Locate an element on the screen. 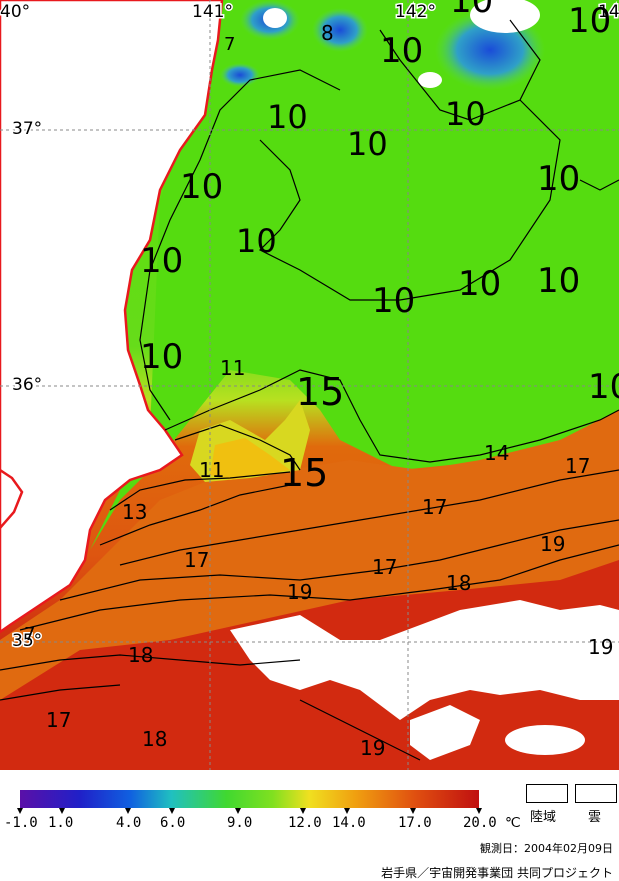  observation-date: 観測日：2004年02月09日 is located at coordinates (546, 848).